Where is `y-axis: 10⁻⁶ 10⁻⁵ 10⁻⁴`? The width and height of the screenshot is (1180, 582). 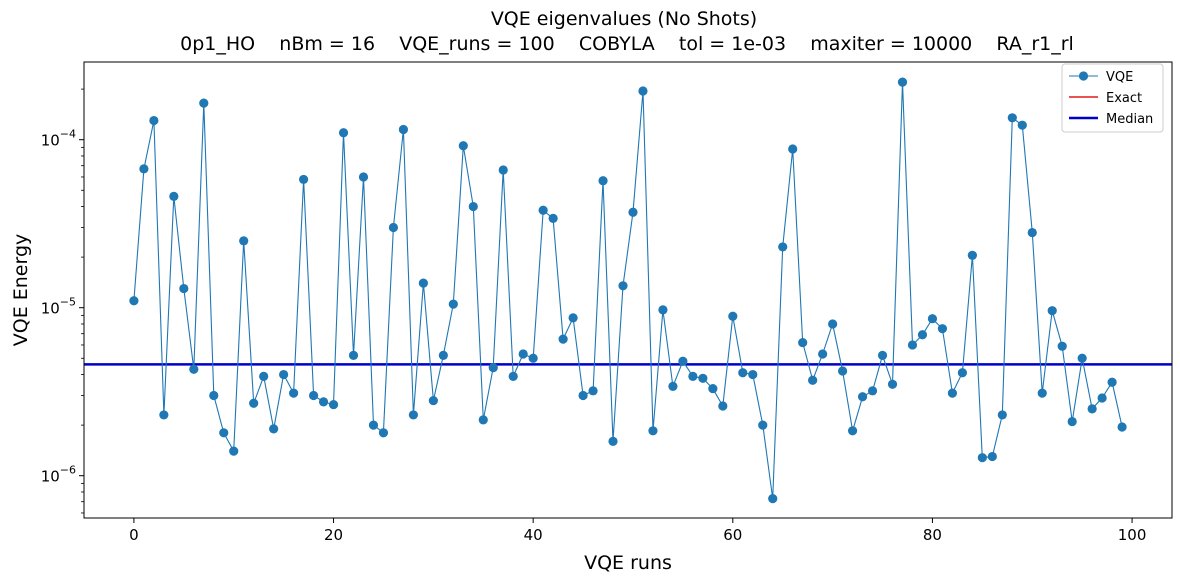
y-axis: 10⁻⁶ 10⁻⁵ 10⁻⁴ is located at coordinates (62, 301).